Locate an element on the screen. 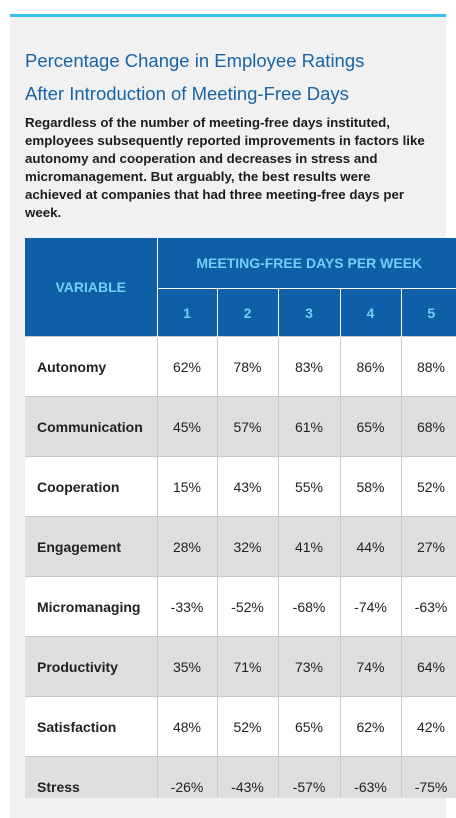 This screenshot has width=456, height=818. cell: 55% is located at coordinates (309, 486).